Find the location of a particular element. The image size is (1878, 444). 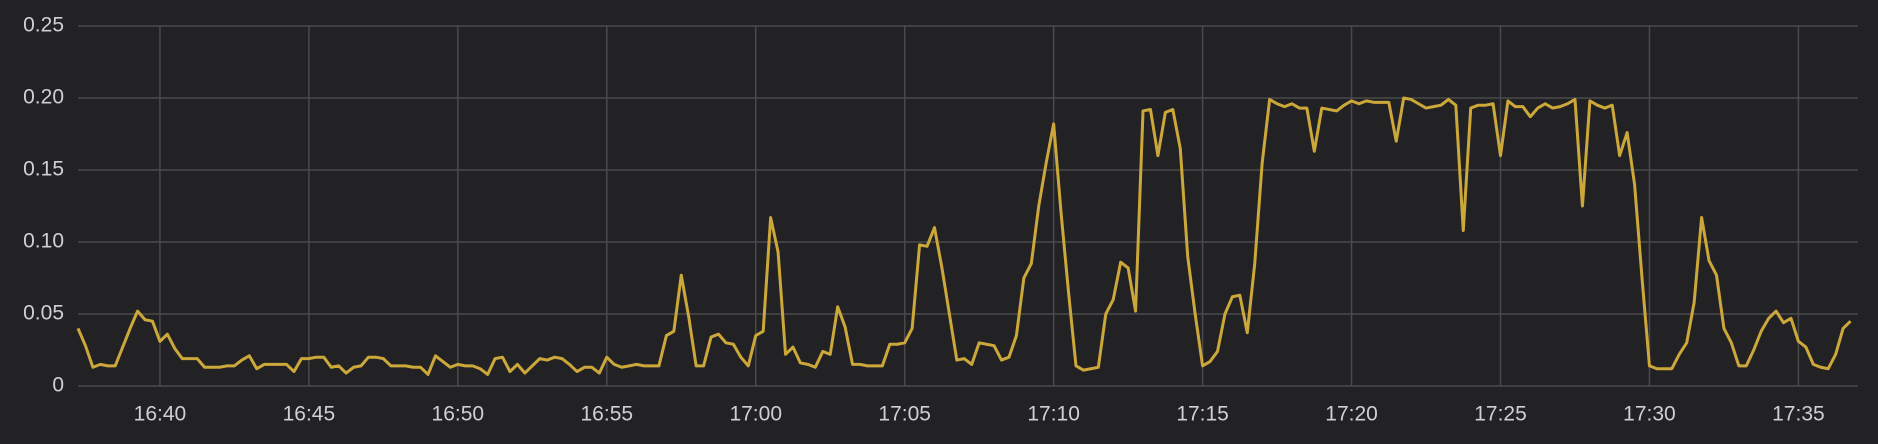

x-tick-label: 17:05 is located at coordinates (904, 414).